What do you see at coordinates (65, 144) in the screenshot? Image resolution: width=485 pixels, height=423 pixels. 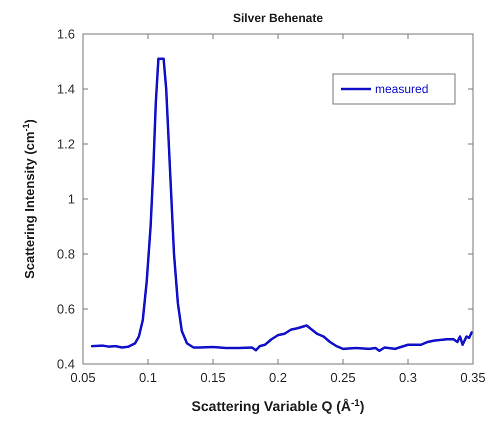 I see `y-tick-label: 1.2` at bounding box center [65, 144].